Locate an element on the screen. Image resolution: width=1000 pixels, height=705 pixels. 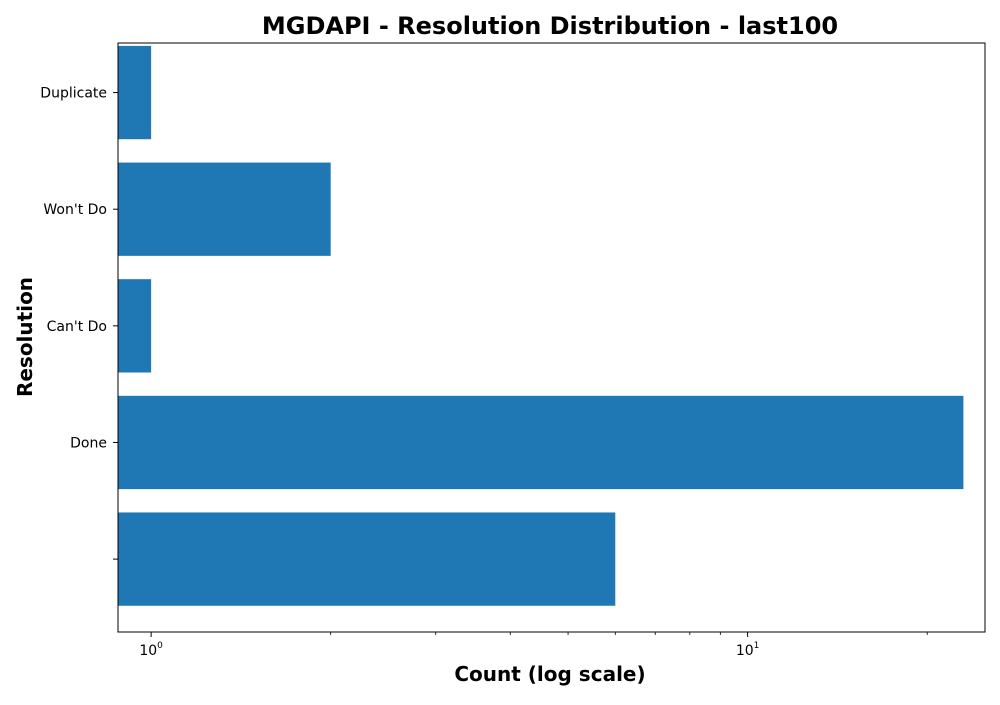
x-tick-label: 101 is located at coordinates (748, 650).